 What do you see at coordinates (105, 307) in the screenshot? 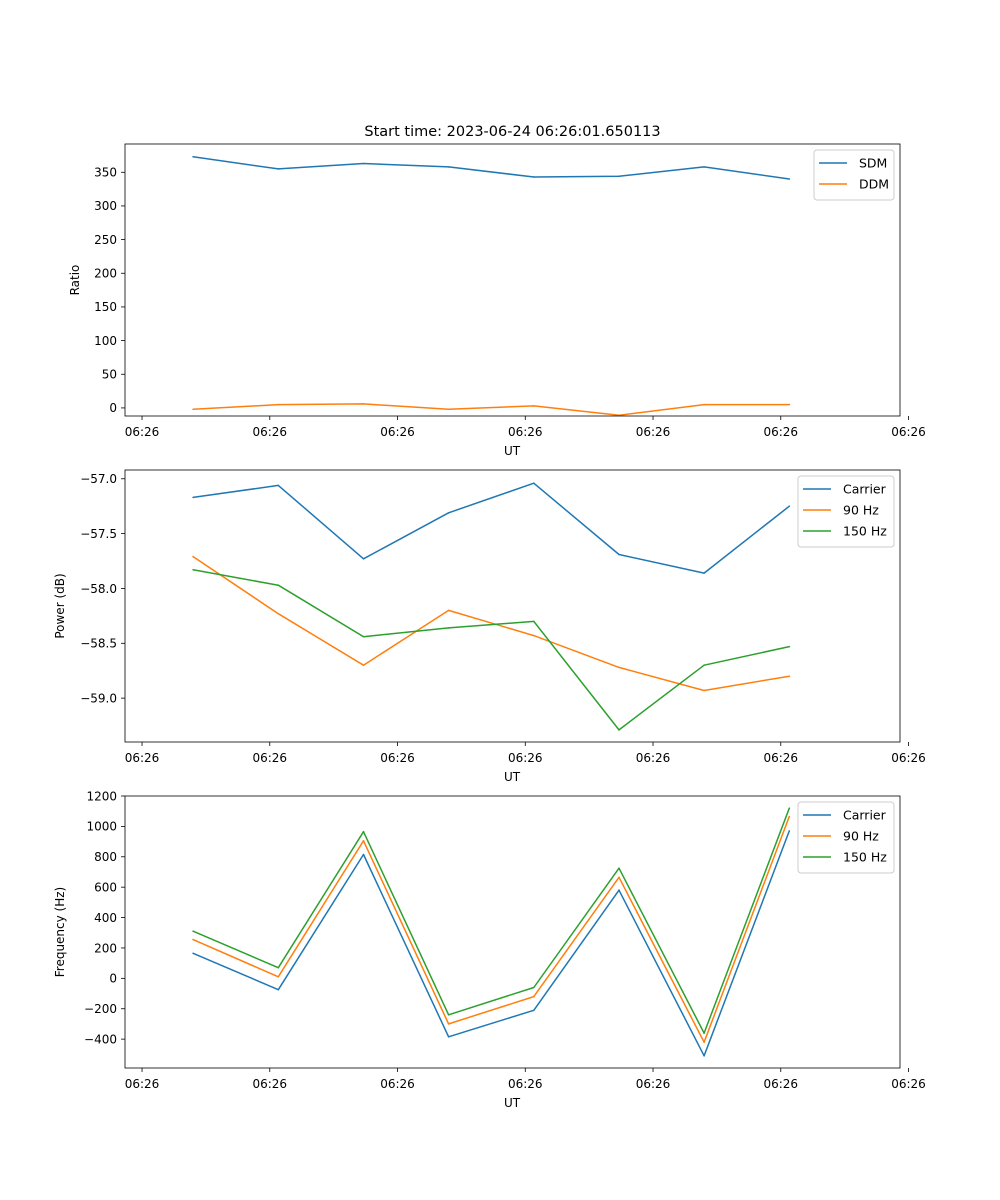
I see `y-tick-label: 150` at bounding box center [105, 307].